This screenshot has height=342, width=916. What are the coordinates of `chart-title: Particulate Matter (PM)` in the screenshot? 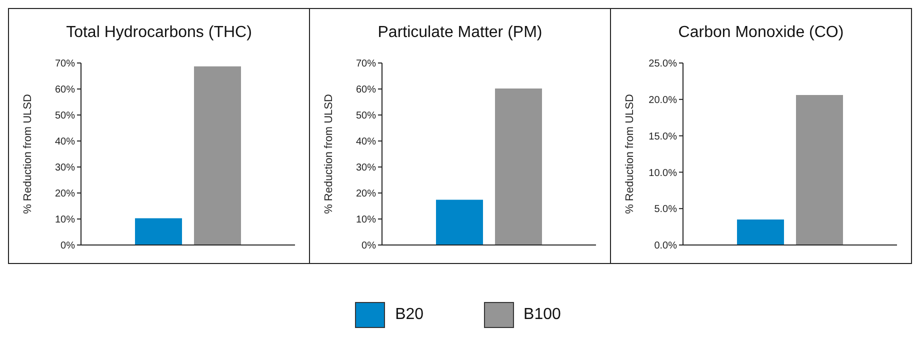 It's located at (460, 33).